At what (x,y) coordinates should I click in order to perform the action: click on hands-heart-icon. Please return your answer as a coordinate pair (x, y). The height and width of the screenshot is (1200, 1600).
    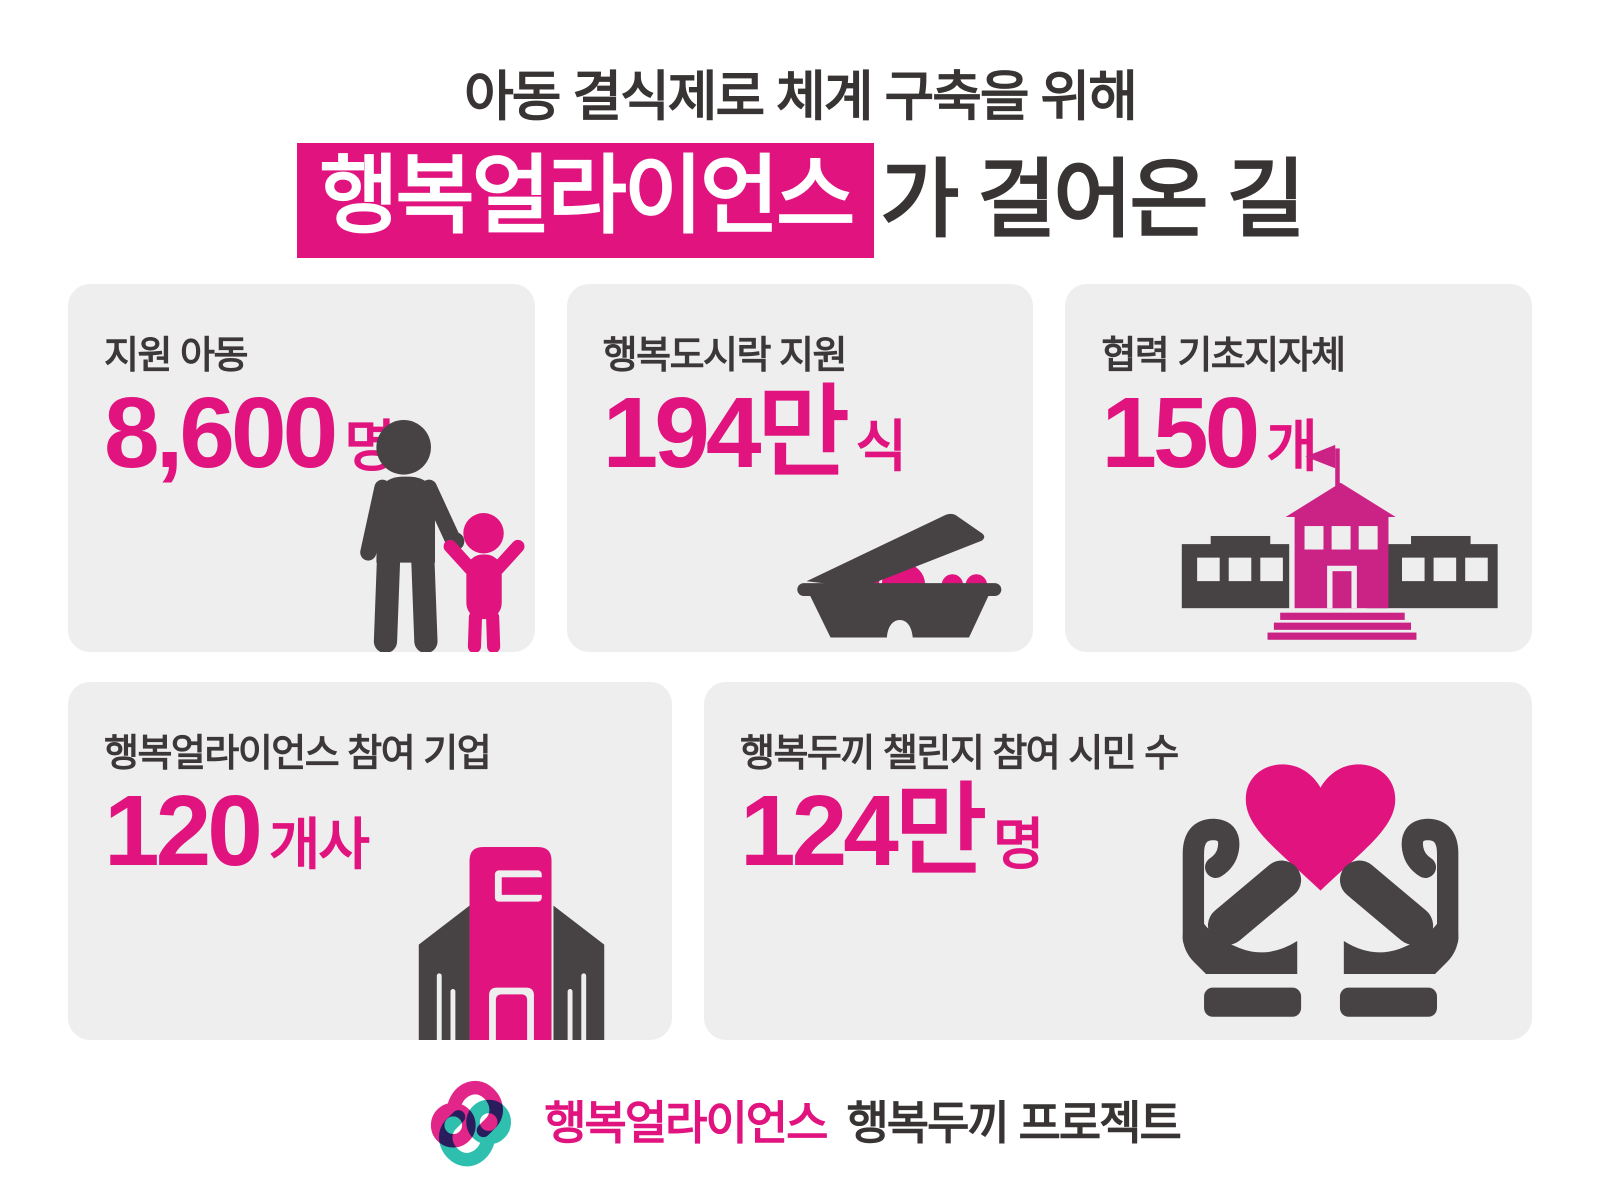
    Looking at the image, I should click on (1326, 894).